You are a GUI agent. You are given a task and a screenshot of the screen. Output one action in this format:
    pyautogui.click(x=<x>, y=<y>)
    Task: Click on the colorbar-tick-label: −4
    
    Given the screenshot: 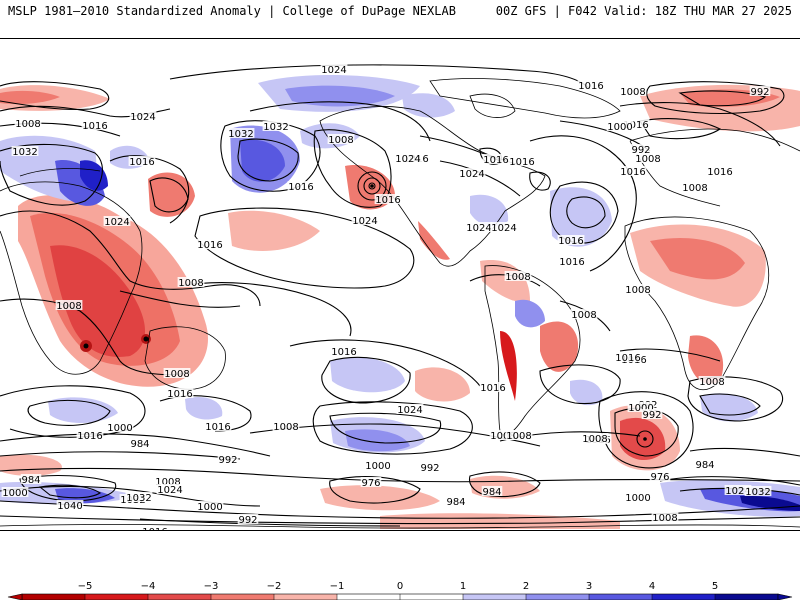 What is the action you would take?
    pyautogui.click(x=148, y=586)
    